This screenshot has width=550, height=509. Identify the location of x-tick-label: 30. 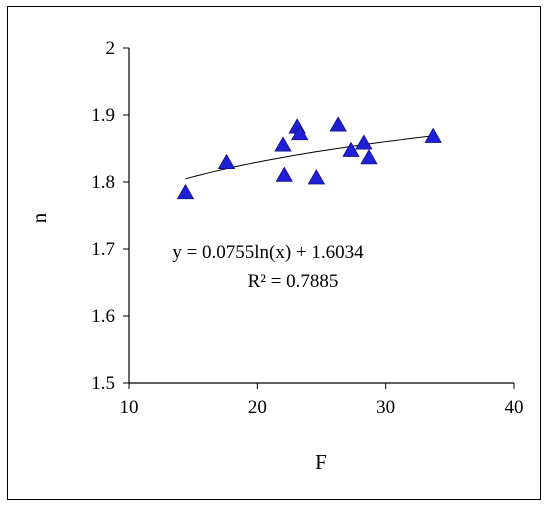
(385, 407).